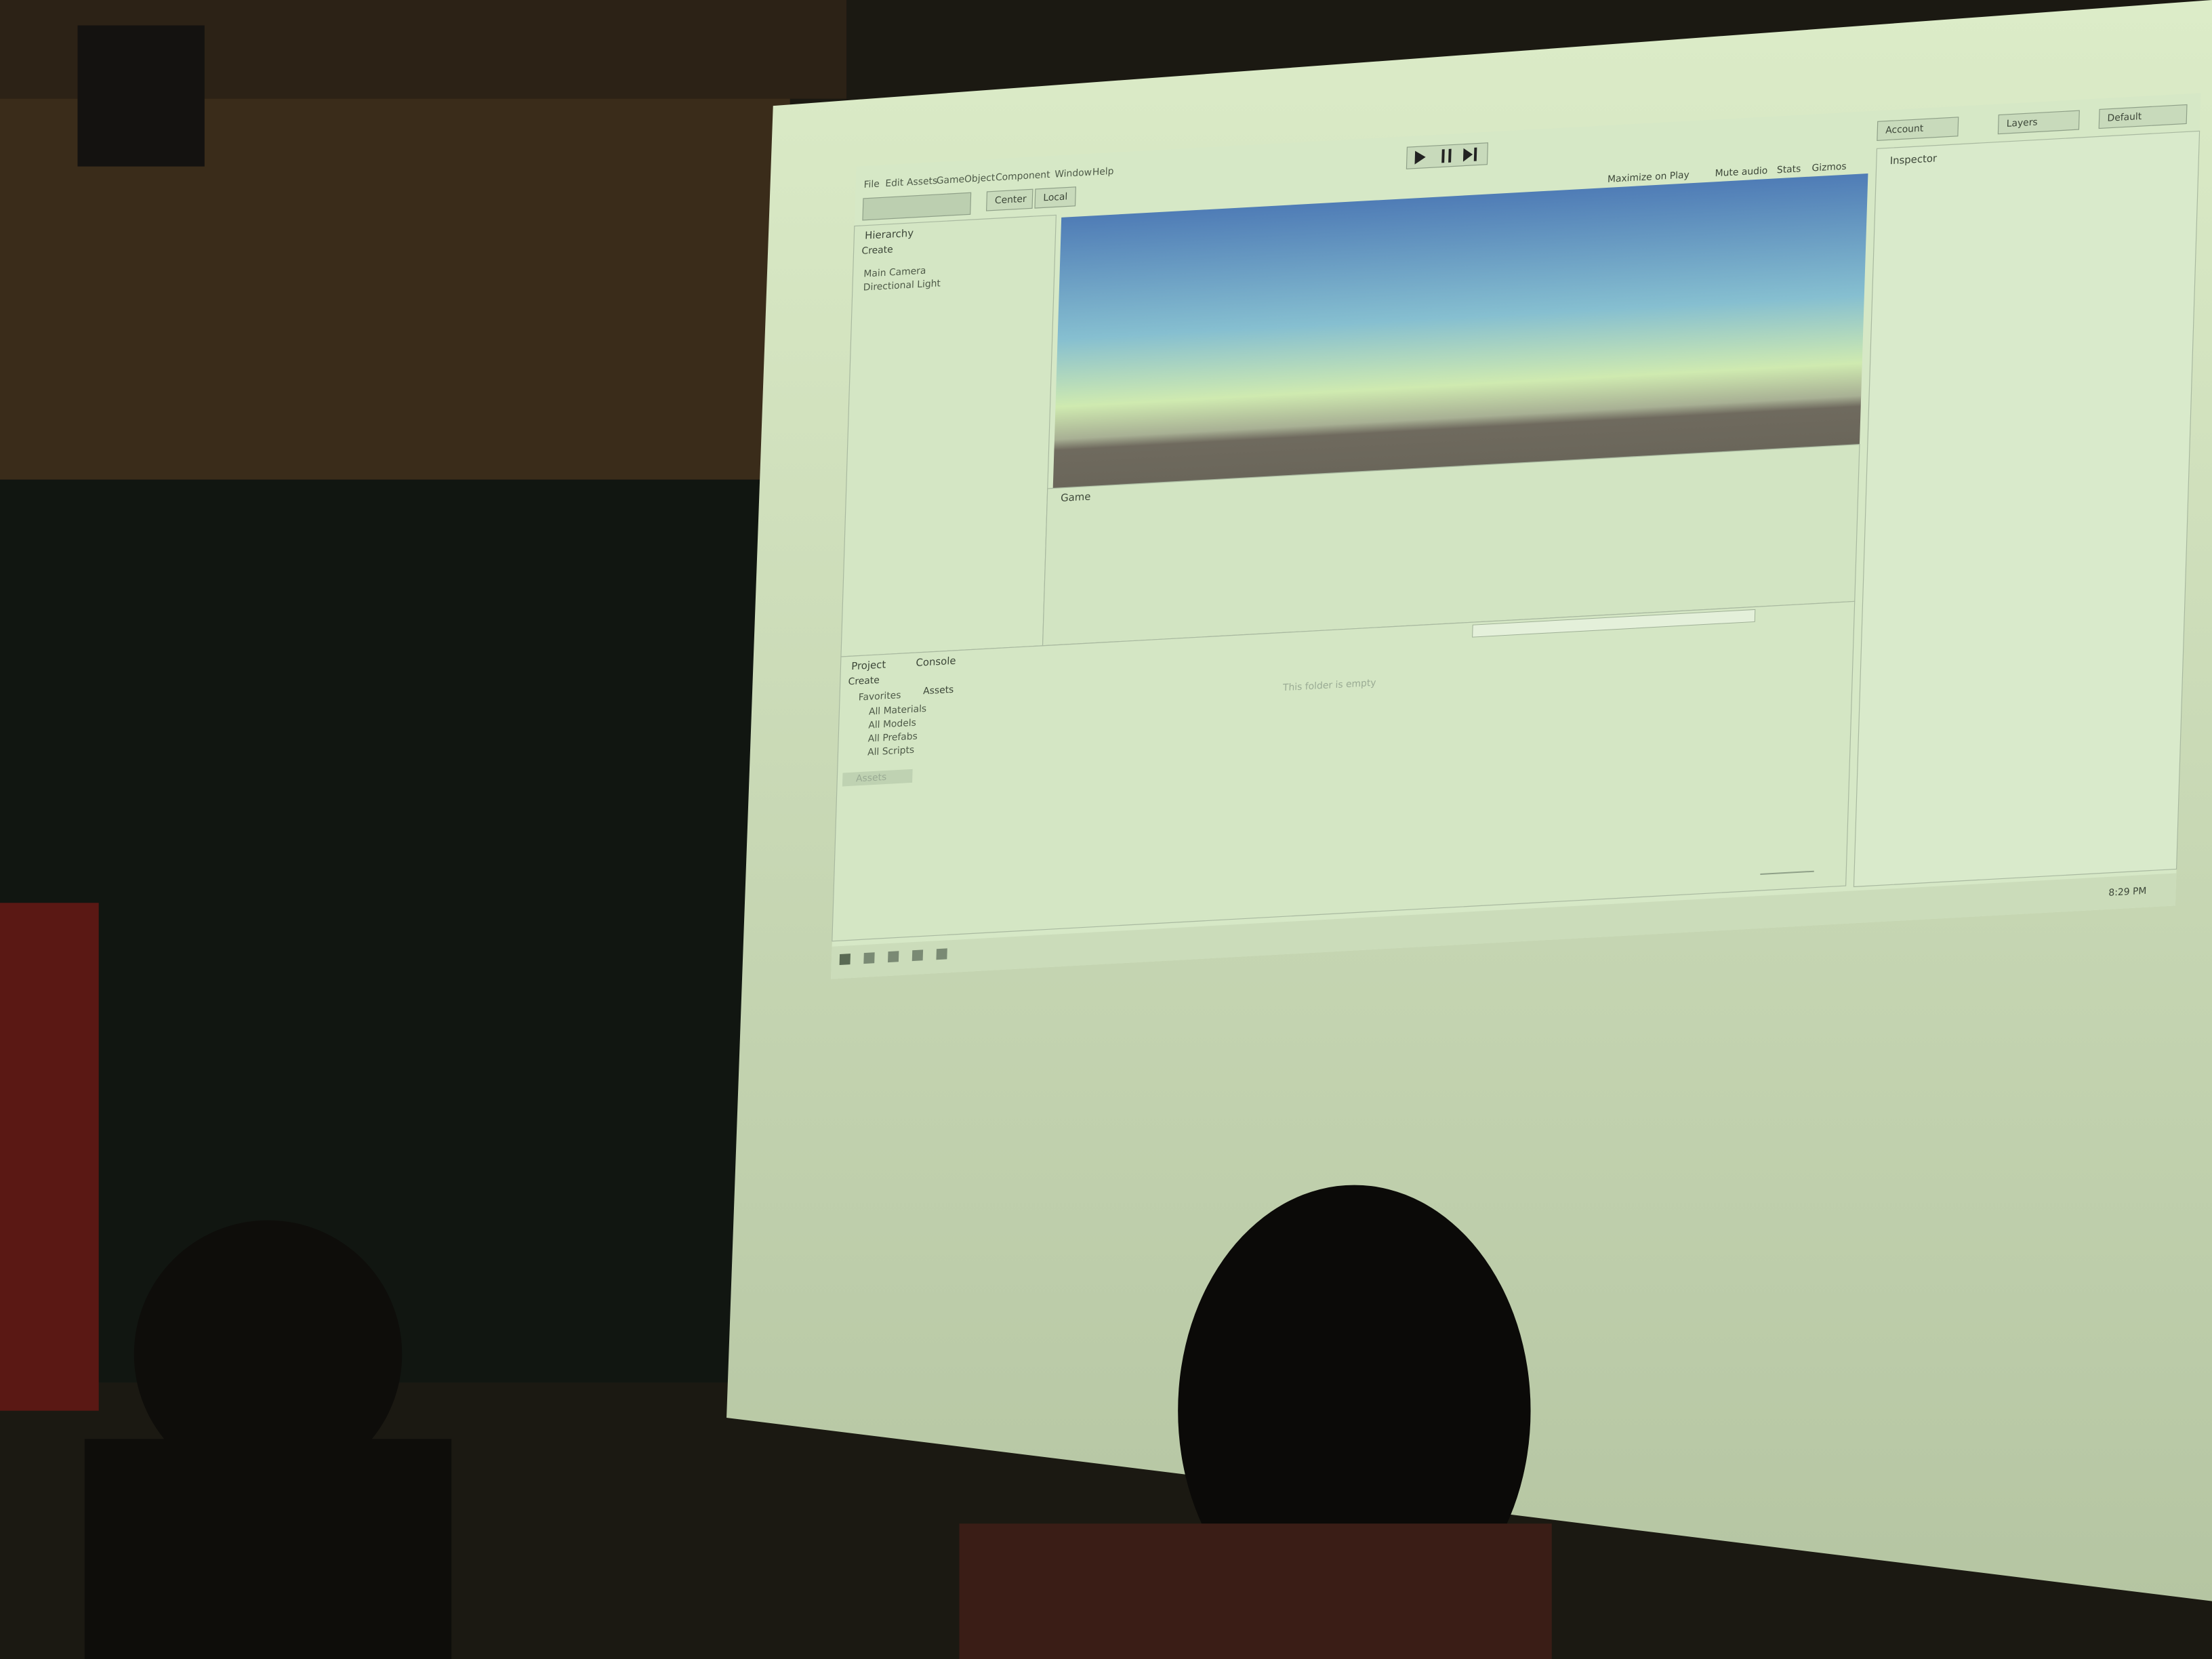 The width and height of the screenshot is (2212, 1659). What do you see at coordinates (936, 662) in the screenshot?
I see `tab: Console` at bounding box center [936, 662].